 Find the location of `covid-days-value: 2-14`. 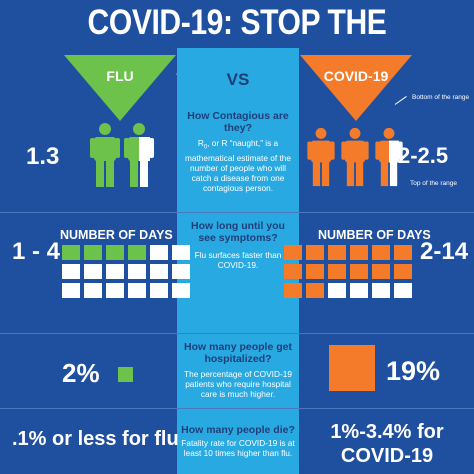

covid-days-value: 2-14 is located at coordinates (444, 251).